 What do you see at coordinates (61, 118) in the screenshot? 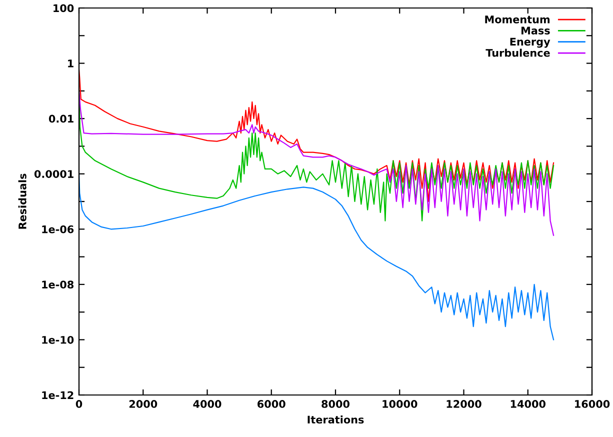
I see `y-tick-label: 0.01` at bounding box center [61, 118].